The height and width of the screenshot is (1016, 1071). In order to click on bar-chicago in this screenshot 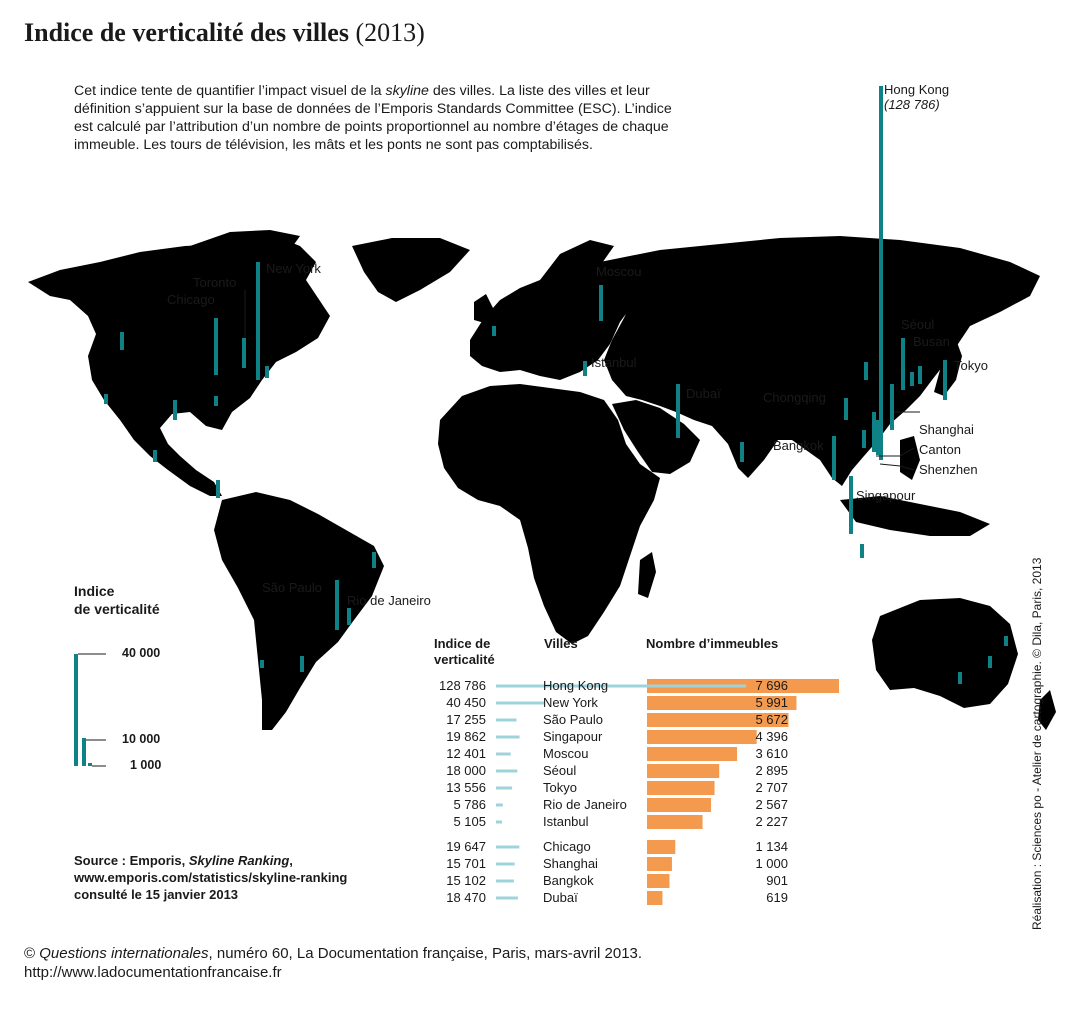, I will do `click(216, 346)`.